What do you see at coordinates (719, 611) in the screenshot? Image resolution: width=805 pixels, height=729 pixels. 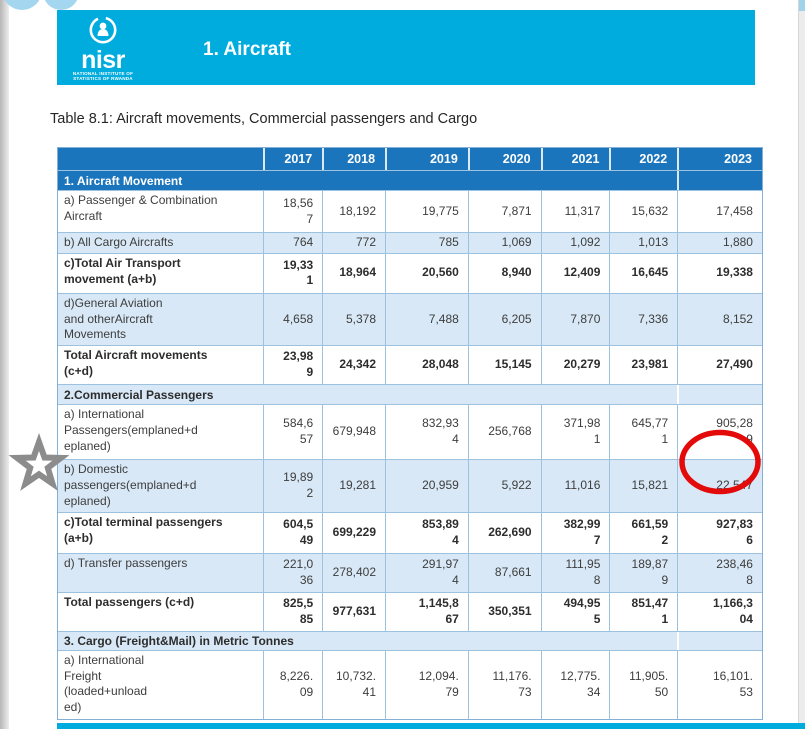 I see `value-cell: 1,166,3 04` at bounding box center [719, 611].